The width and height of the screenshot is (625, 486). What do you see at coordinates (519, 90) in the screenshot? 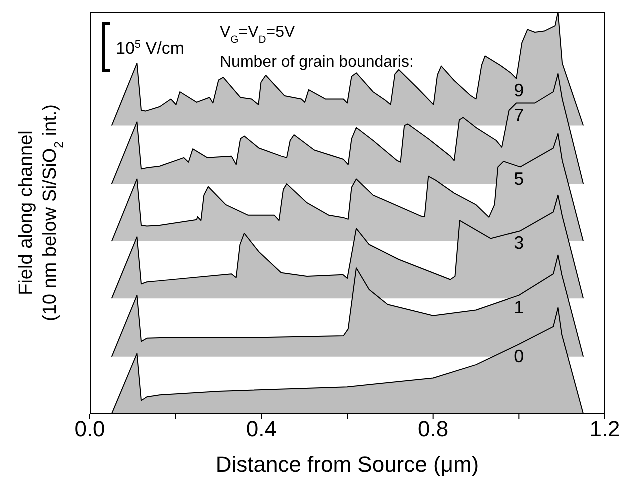
I see `series-label: 9` at bounding box center [519, 90].